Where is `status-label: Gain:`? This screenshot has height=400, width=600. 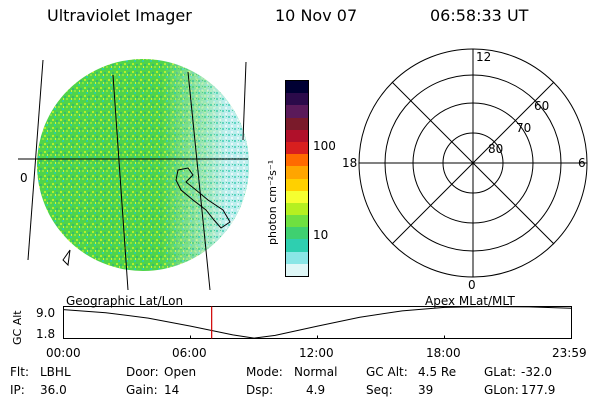
status-label: Gain: is located at coordinates (142, 390).